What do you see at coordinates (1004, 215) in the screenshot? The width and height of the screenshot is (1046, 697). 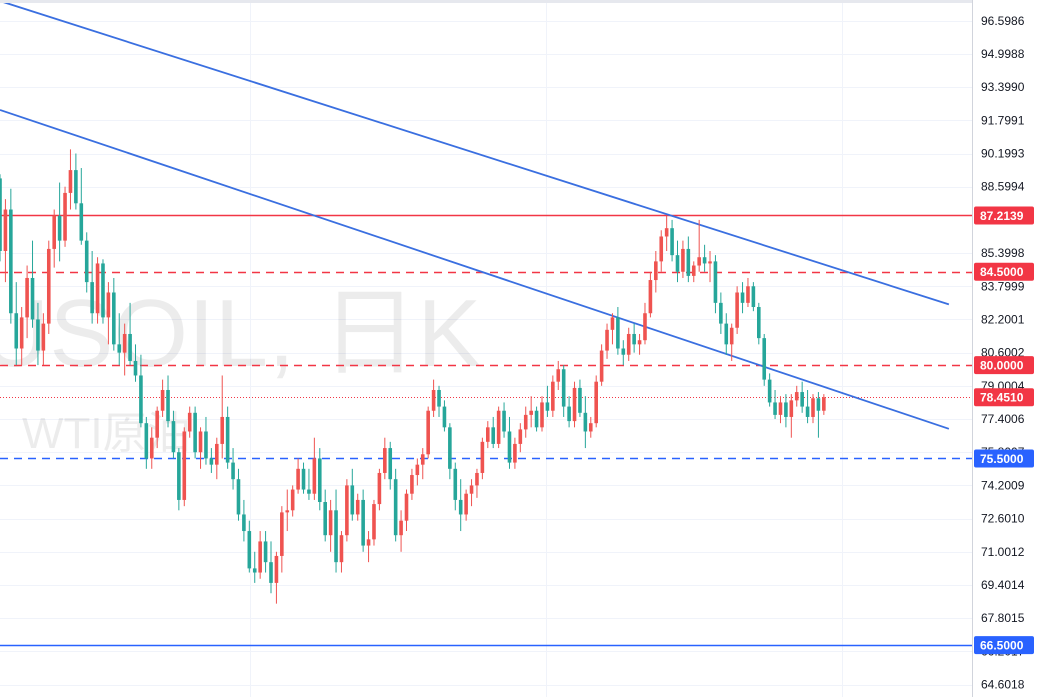 I see `price-badge: 87.2139` at bounding box center [1004, 215].